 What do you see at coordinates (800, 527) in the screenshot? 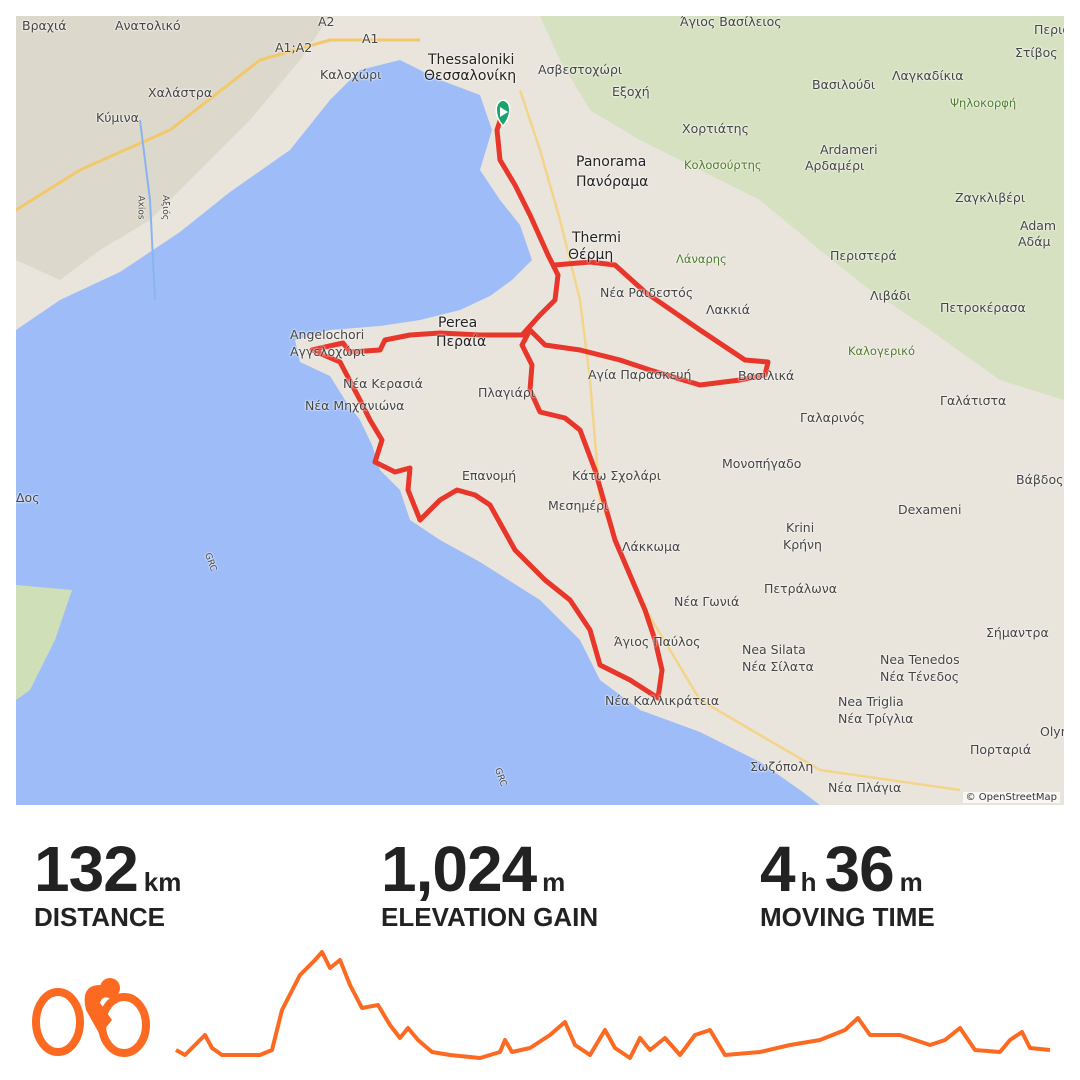
I see `map-label: Krini` at bounding box center [800, 527].